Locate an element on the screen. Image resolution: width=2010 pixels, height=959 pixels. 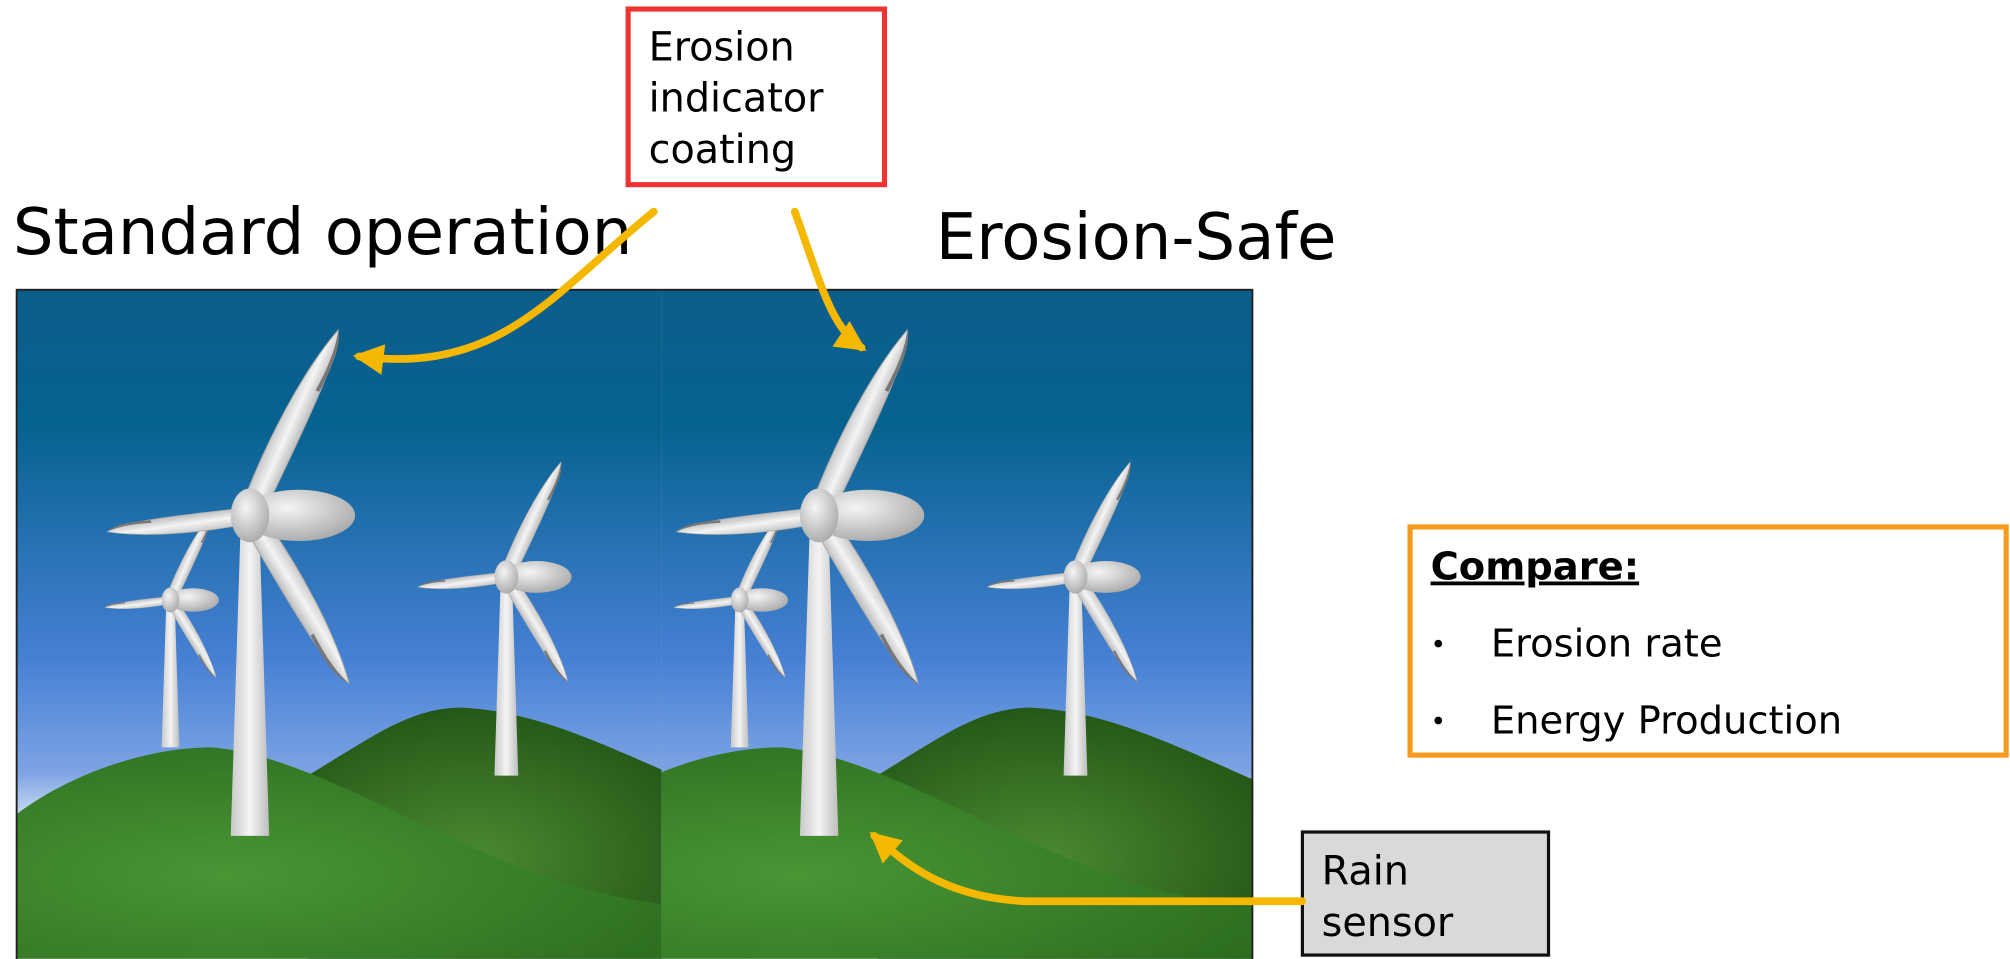
compare-box is located at coordinates (1708, 641).